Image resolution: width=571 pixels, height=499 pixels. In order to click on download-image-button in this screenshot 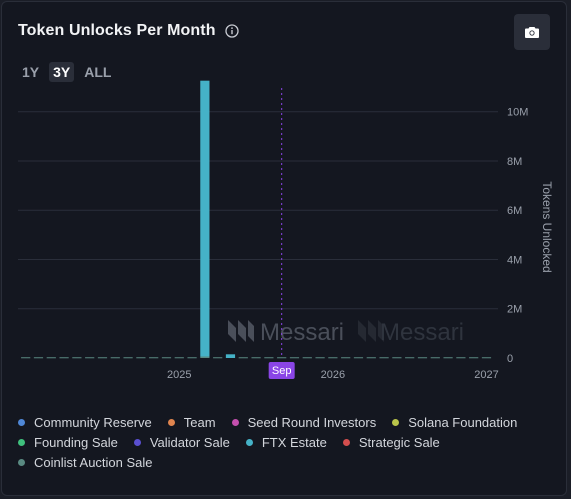, I will do `click(532, 32)`.